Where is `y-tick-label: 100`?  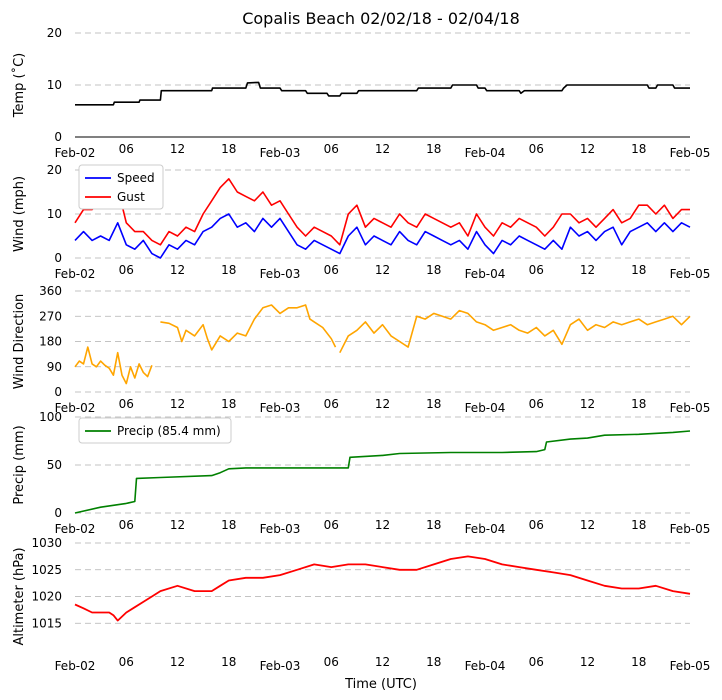
y-tick-label: 100 is located at coordinates (50, 417).